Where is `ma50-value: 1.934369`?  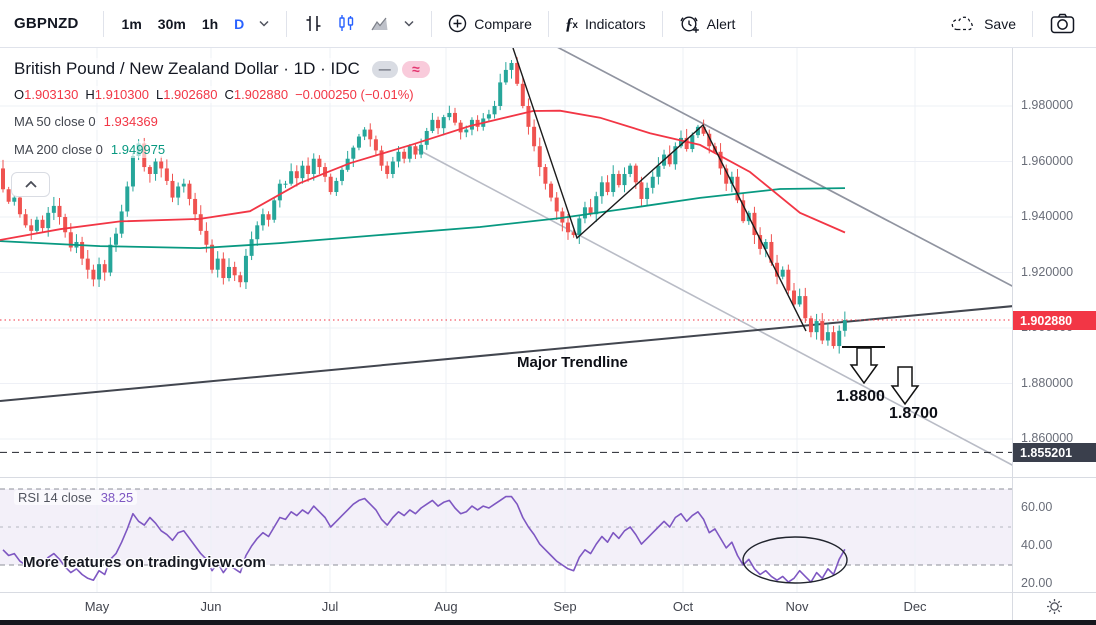
ma50-value: 1.934369 is located at coordinates (130, 121).